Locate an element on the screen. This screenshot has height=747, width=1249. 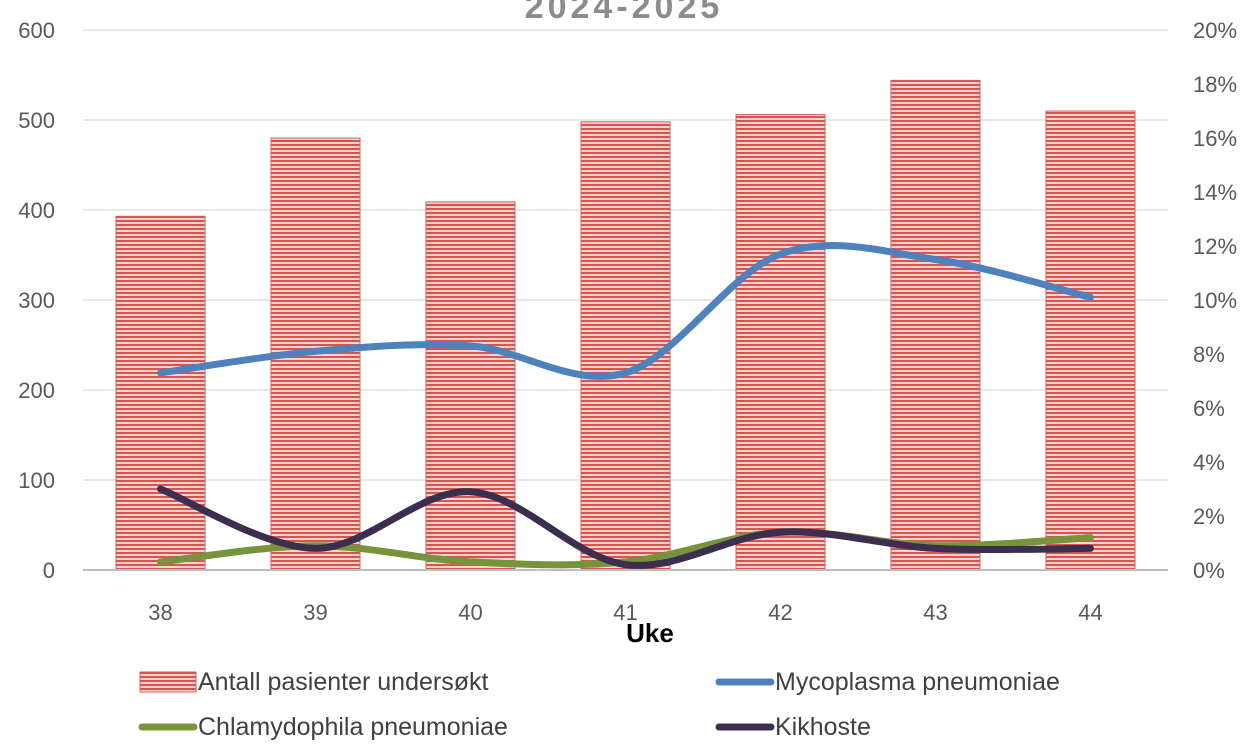
y-right-tick-label: 2% is located at coordinates (1209, 516).